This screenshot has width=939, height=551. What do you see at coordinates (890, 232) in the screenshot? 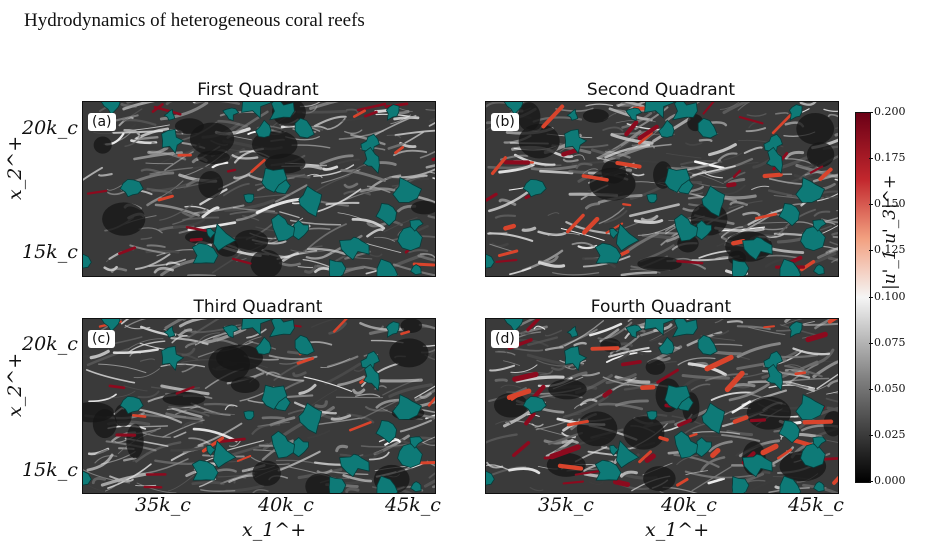
I see `colorbar-label: |u'_1 u'_3|^+` at bounding box center [890, 232].